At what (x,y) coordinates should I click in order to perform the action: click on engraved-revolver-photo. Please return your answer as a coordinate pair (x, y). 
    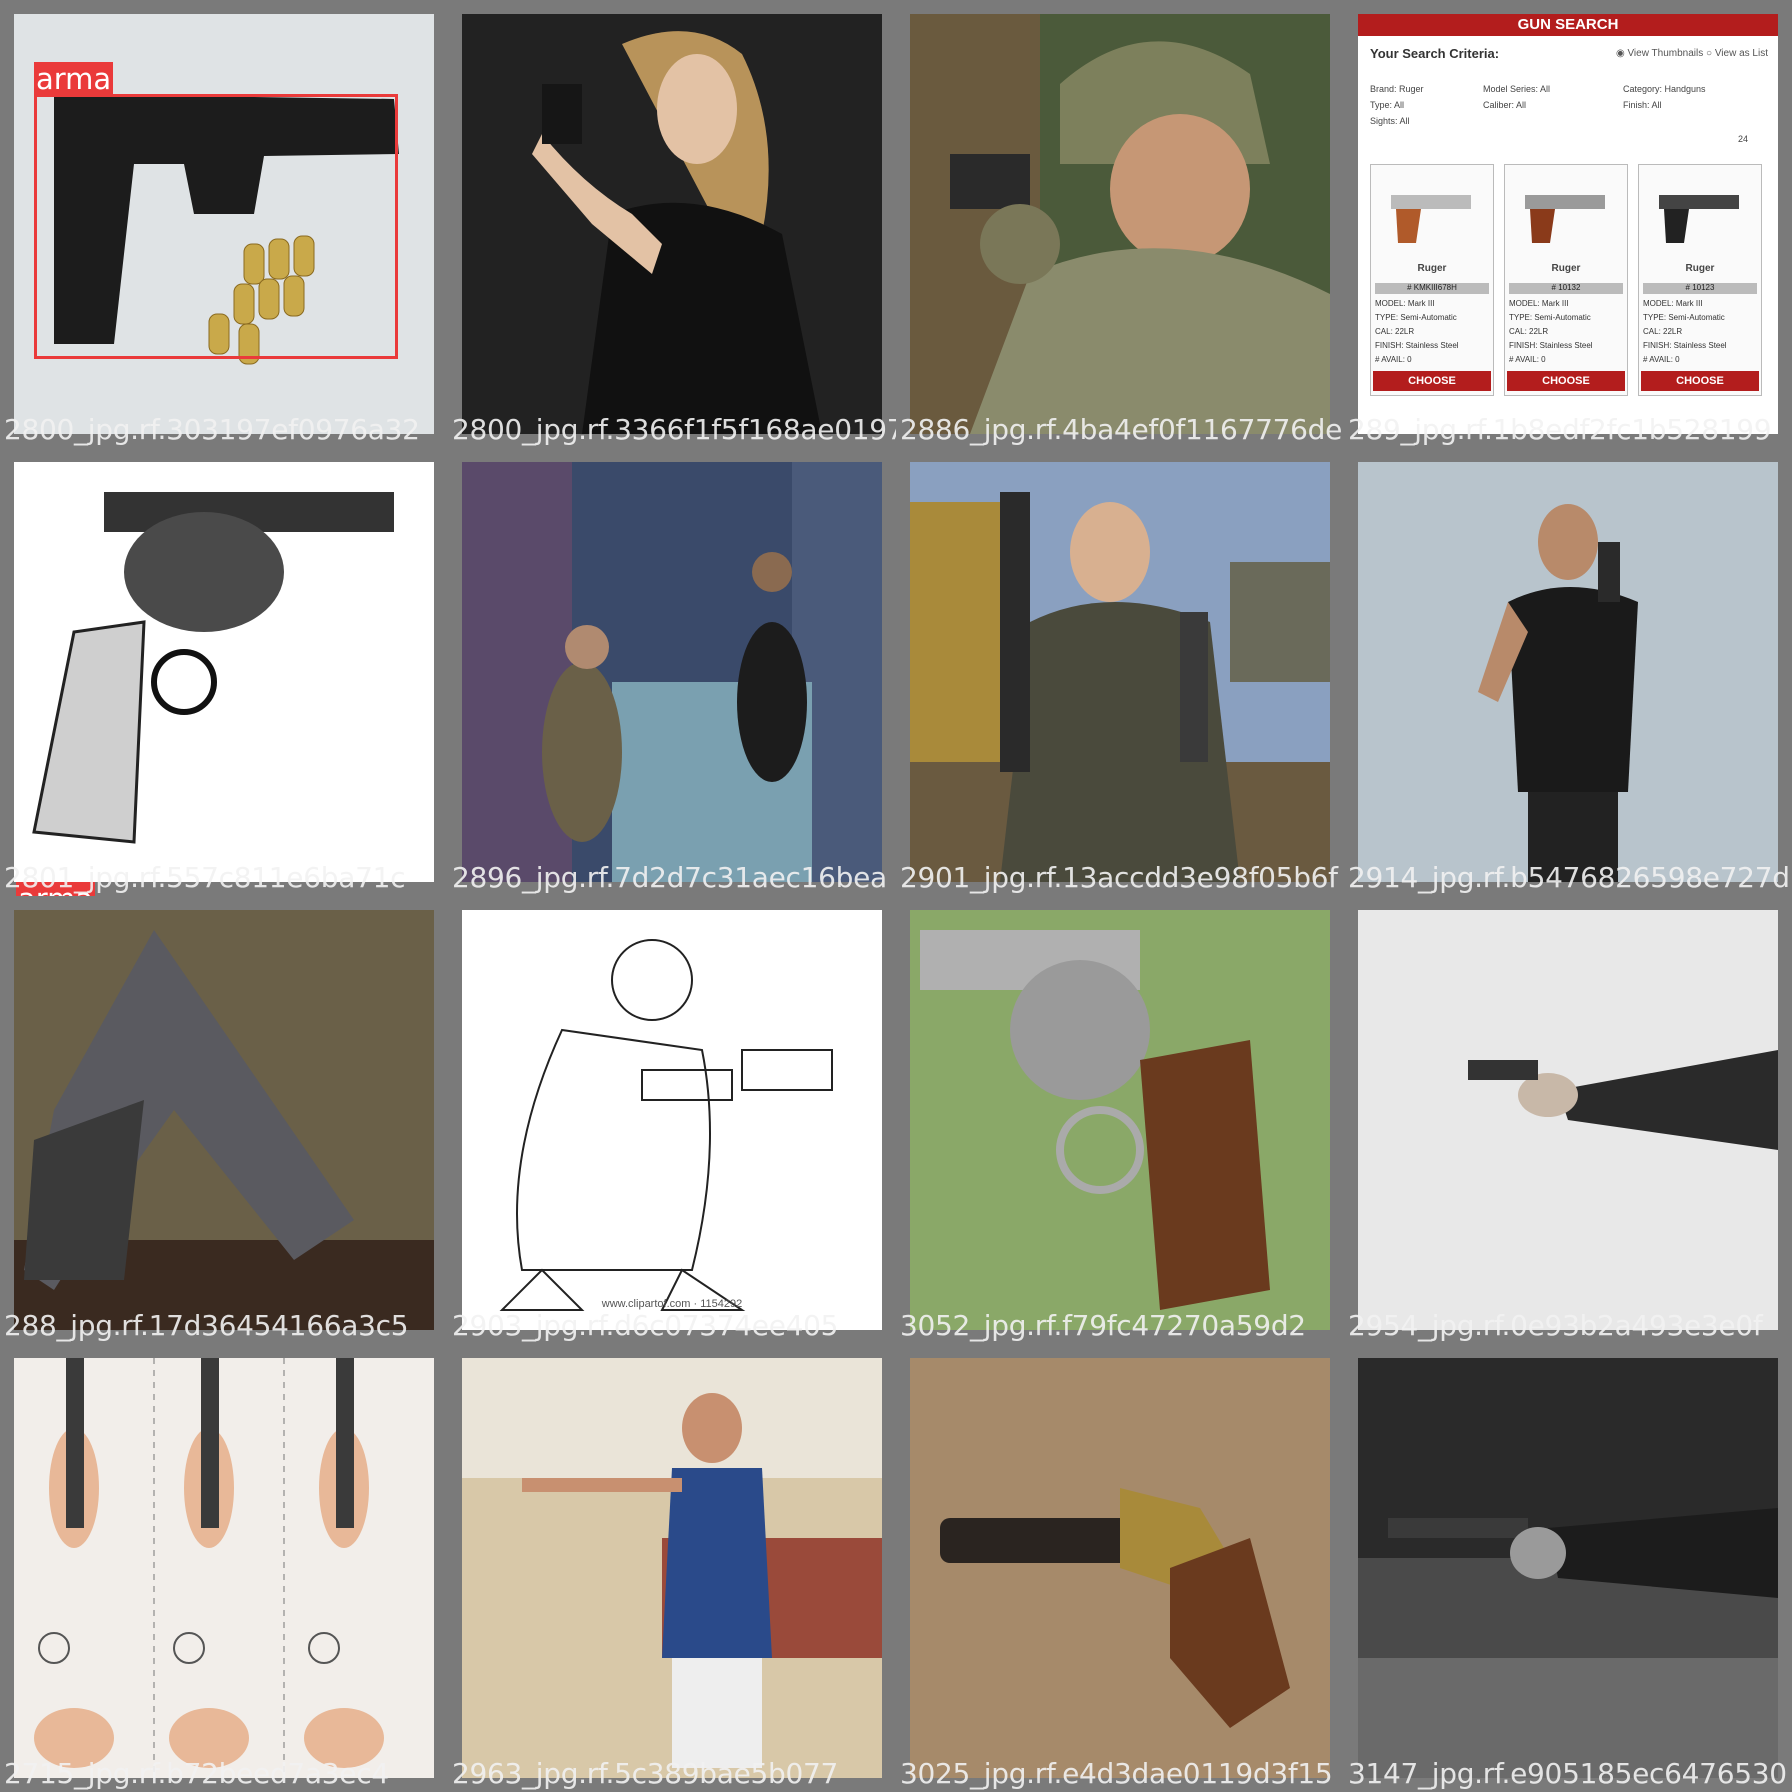
    Looking at the image, I should click on (224, 672).